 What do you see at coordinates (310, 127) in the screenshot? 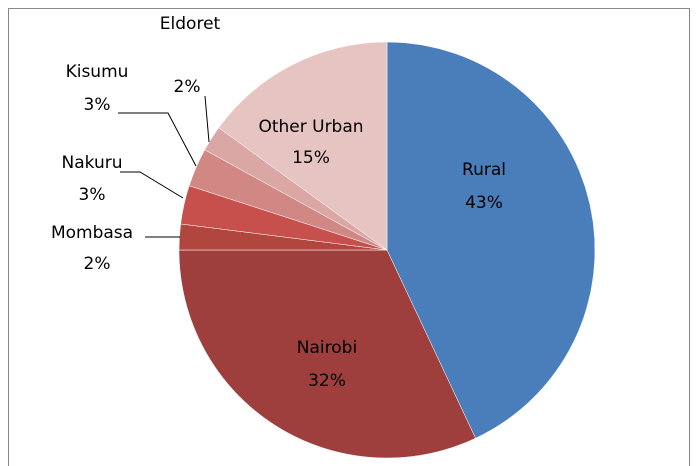
I see `slice-label: Other Urban` at bounding box center [310, 127].